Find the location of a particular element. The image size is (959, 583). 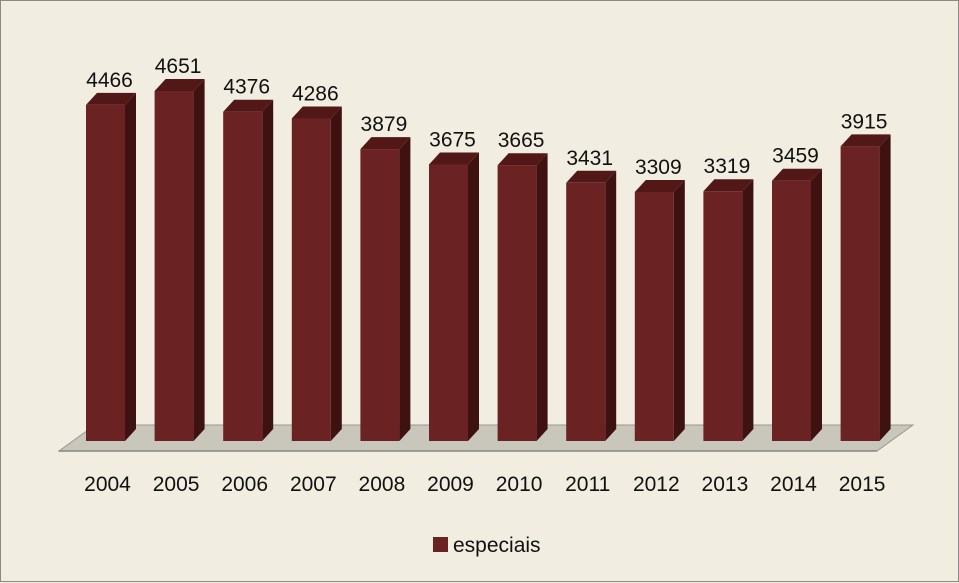

bar-2009 is located at coordinates (454, 296).